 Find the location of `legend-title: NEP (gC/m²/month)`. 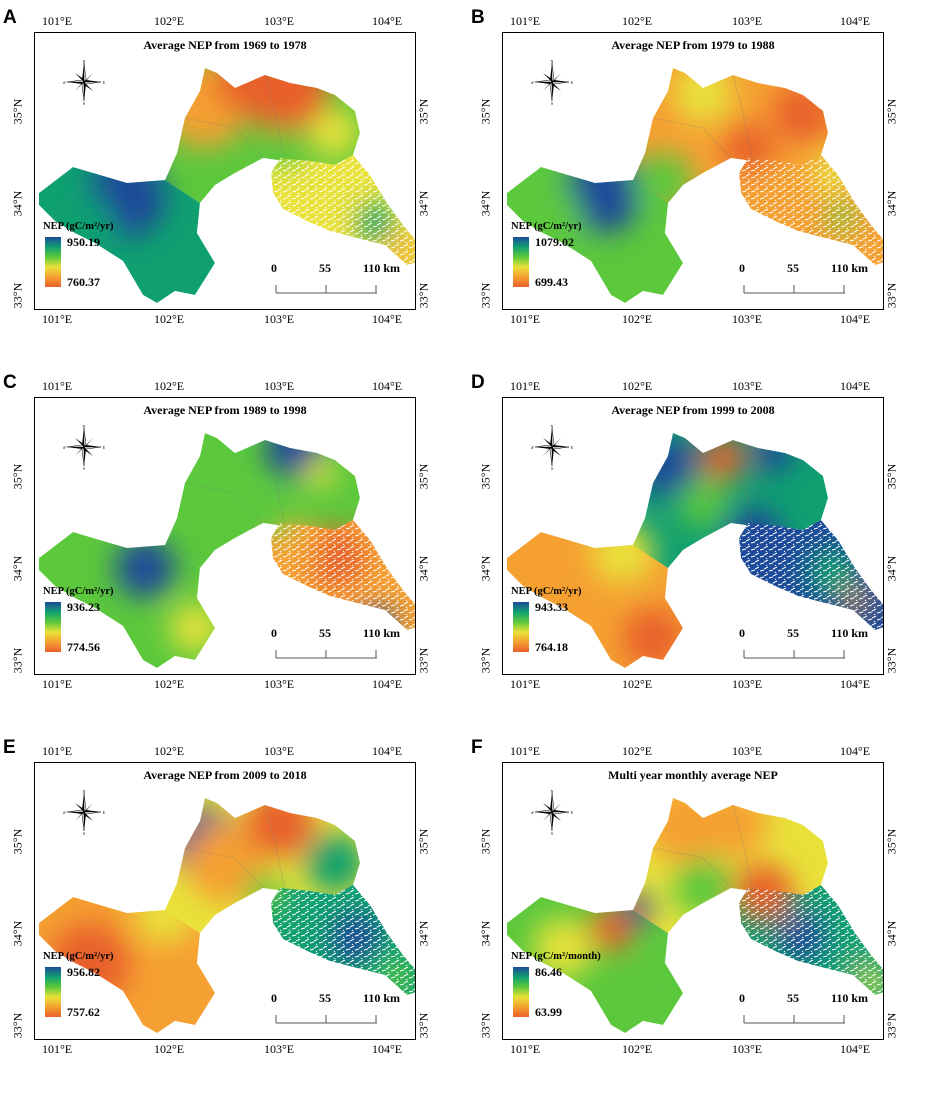

legend-title: NEP (gC/m²/month) is located at coordinates (556, 956).